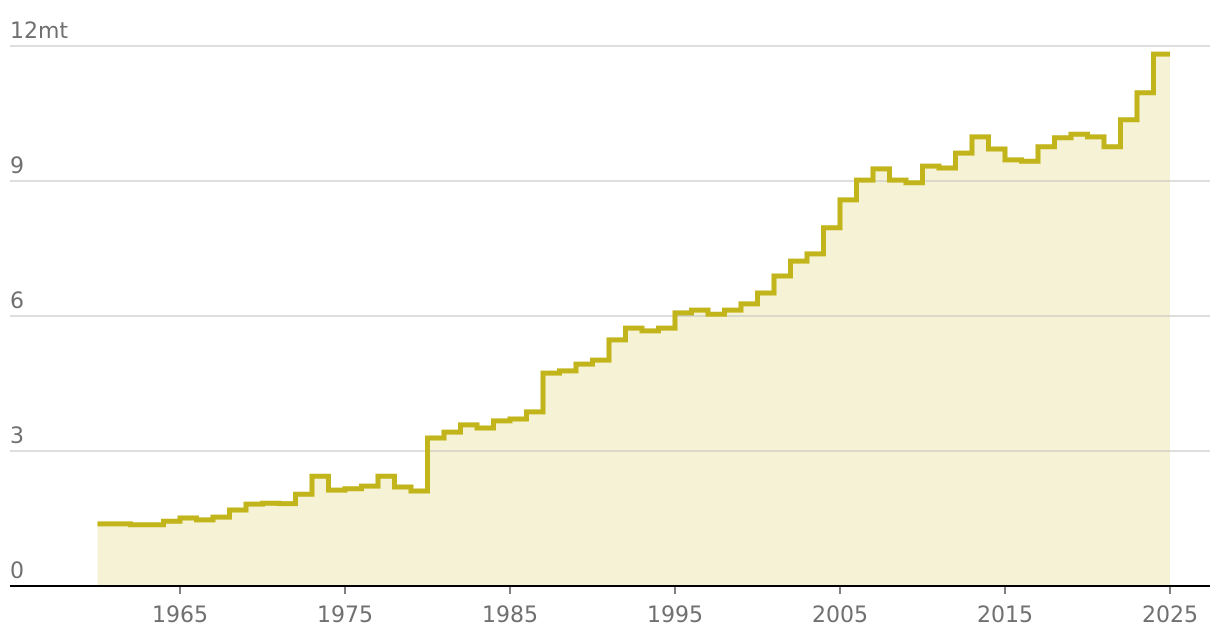 This screenshot has width=1220, height=644. I want to click on x-tick-label: 1995, so click(675, 615).